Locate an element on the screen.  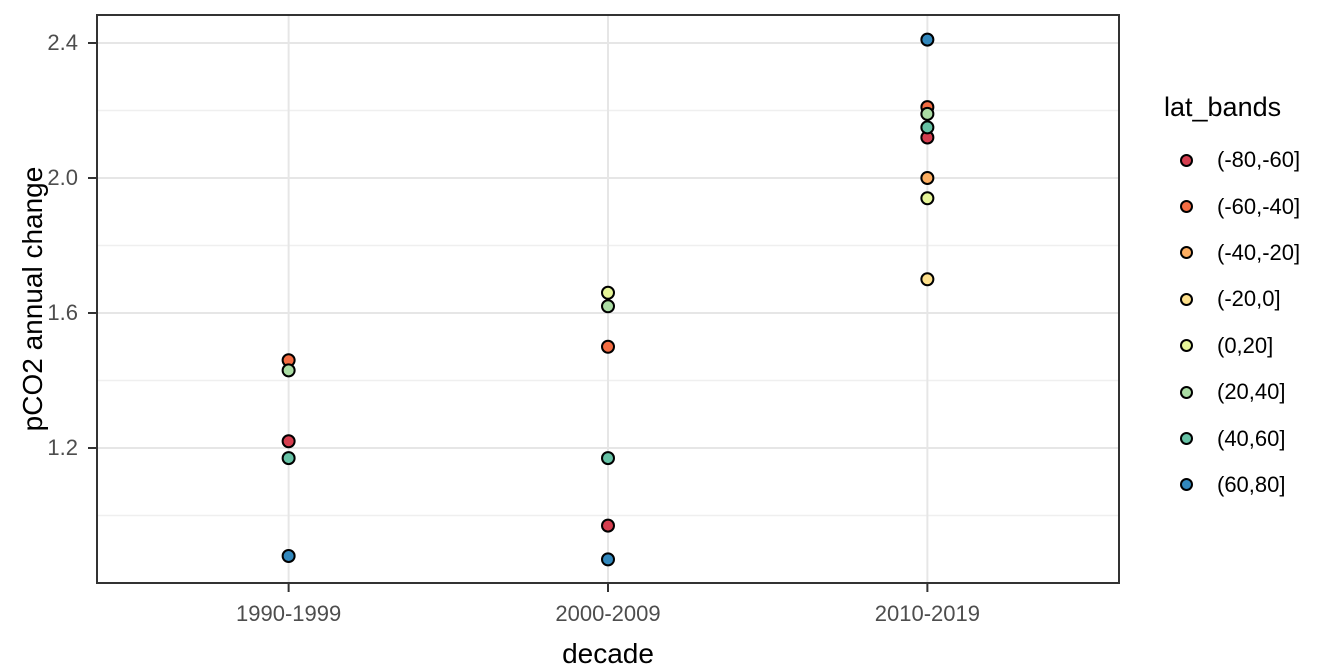
x-axis-title: decade is located at coordinates (608, 653).